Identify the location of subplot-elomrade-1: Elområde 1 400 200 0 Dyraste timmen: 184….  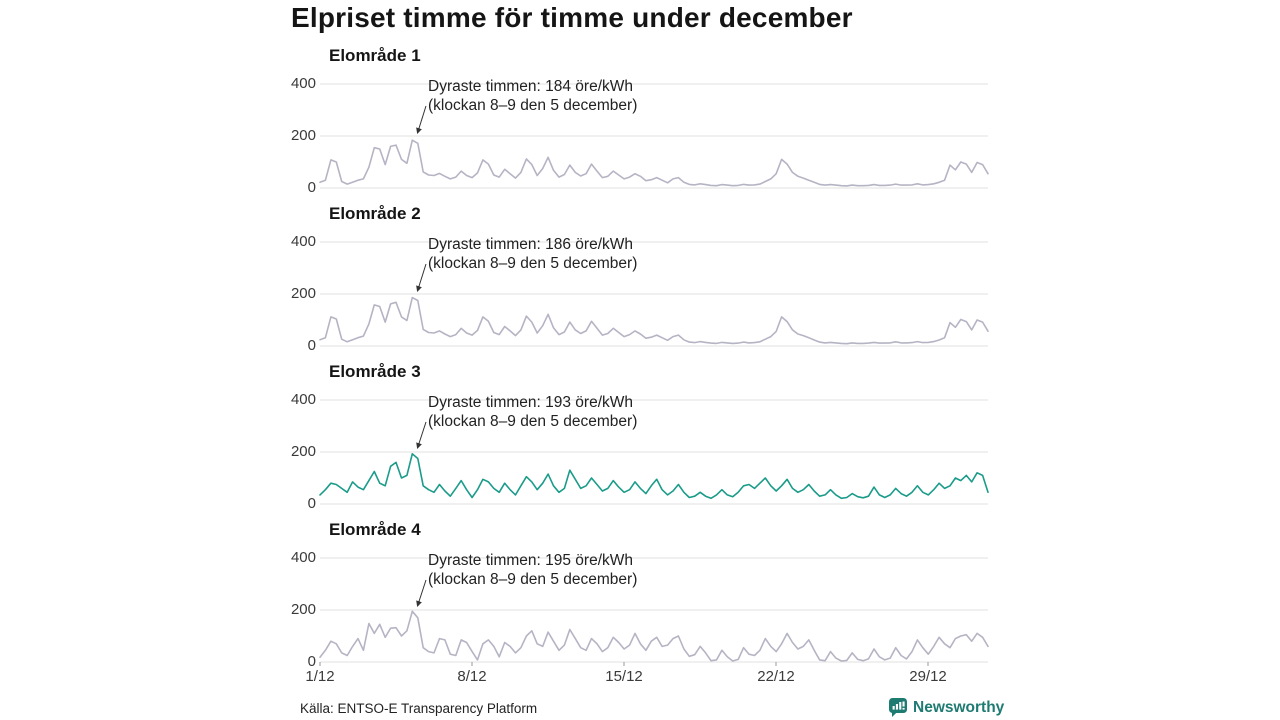
(640, 125).